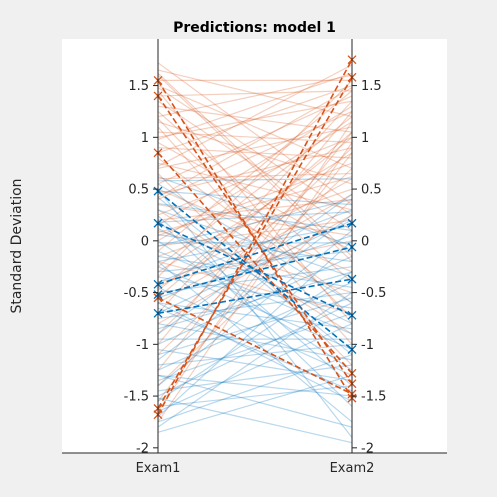 The image size is (497, 497). I want to click on y-tick-label-right: 1.5, so click(371, 86).